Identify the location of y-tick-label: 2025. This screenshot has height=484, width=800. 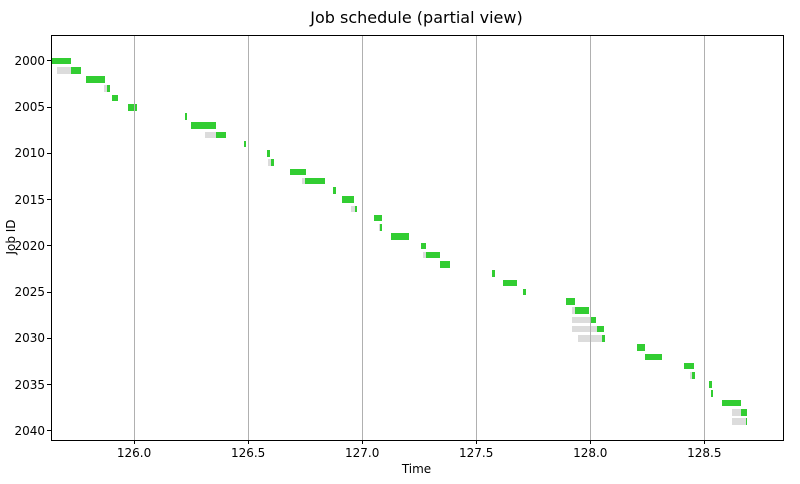
(29, 292).